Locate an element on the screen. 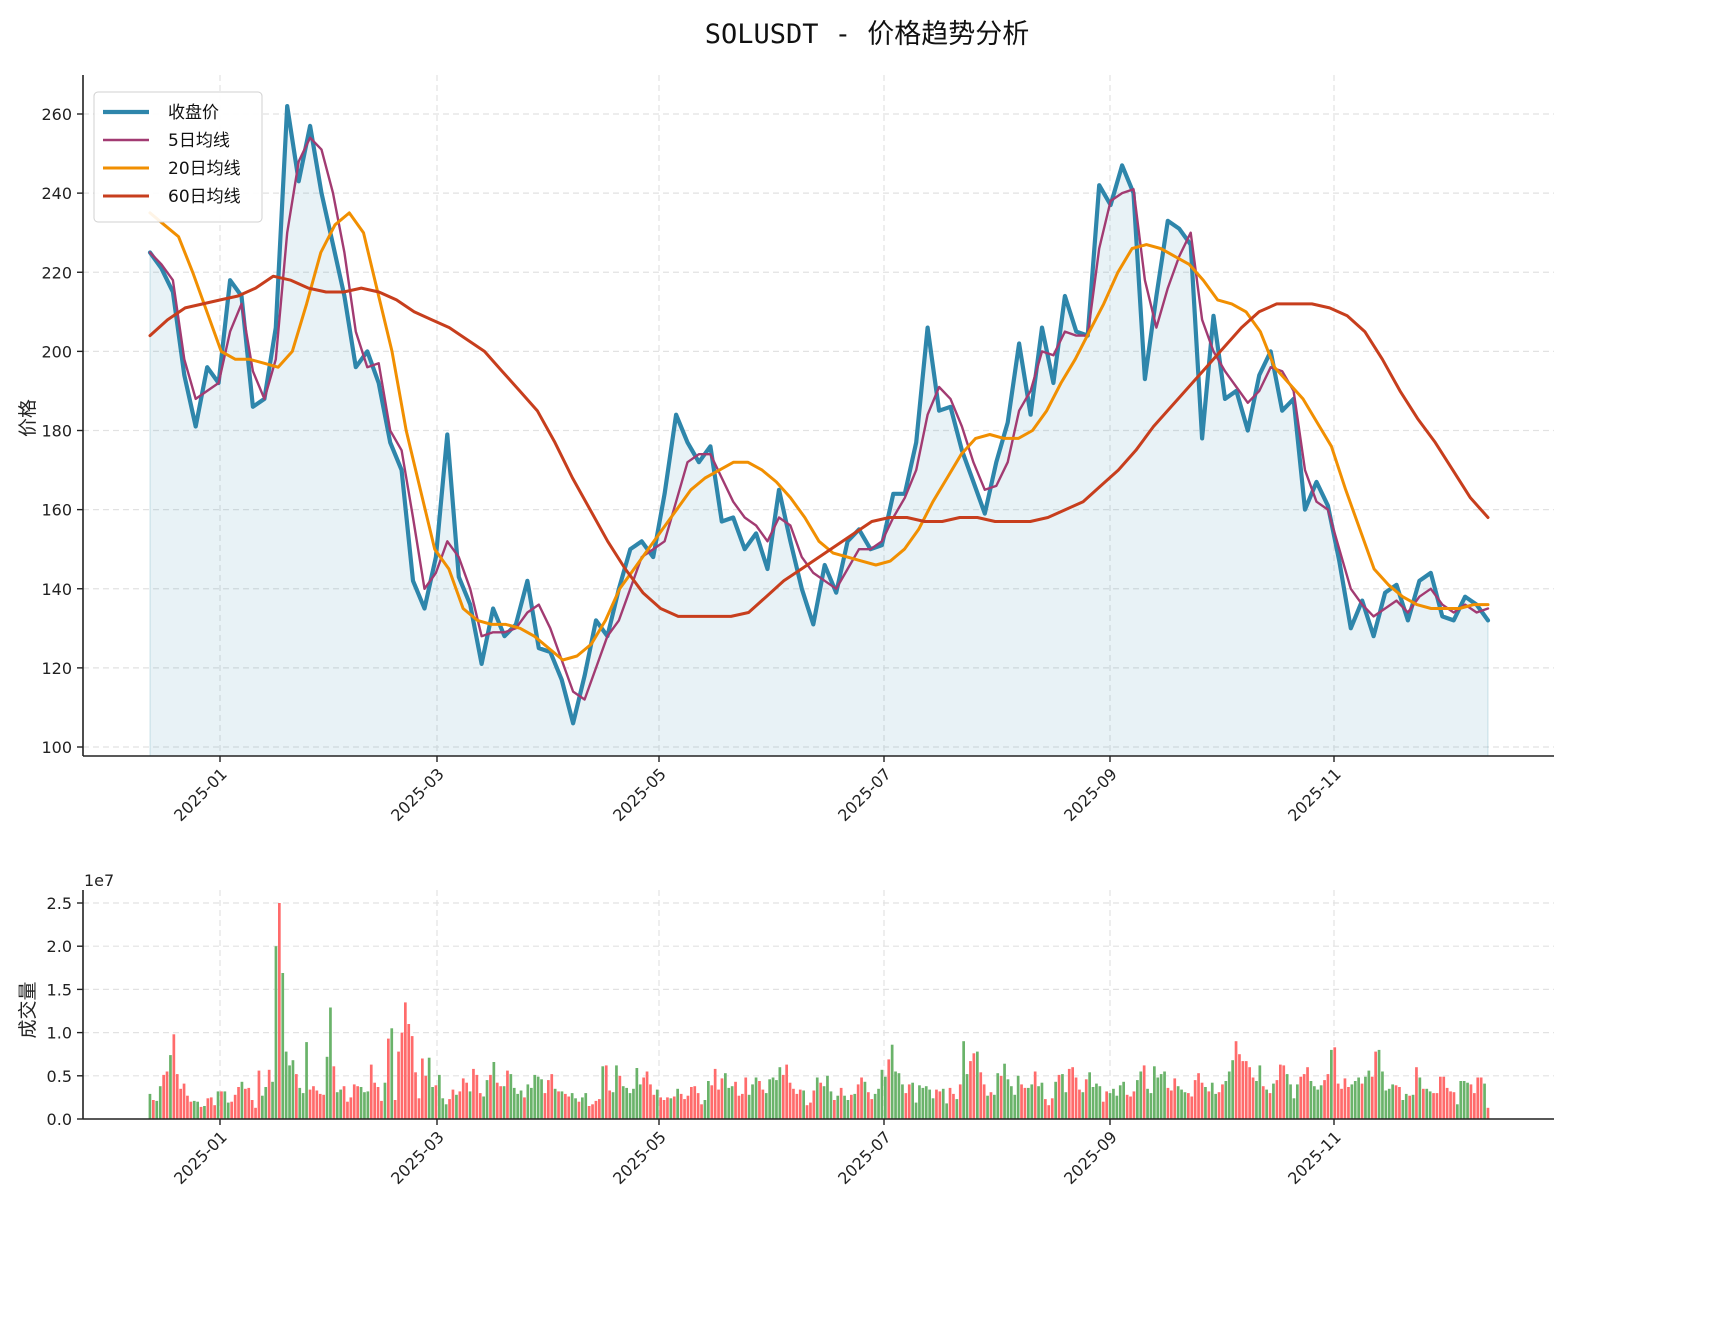  price-y-tick-label: 220 is located at coordinates (56, 272).